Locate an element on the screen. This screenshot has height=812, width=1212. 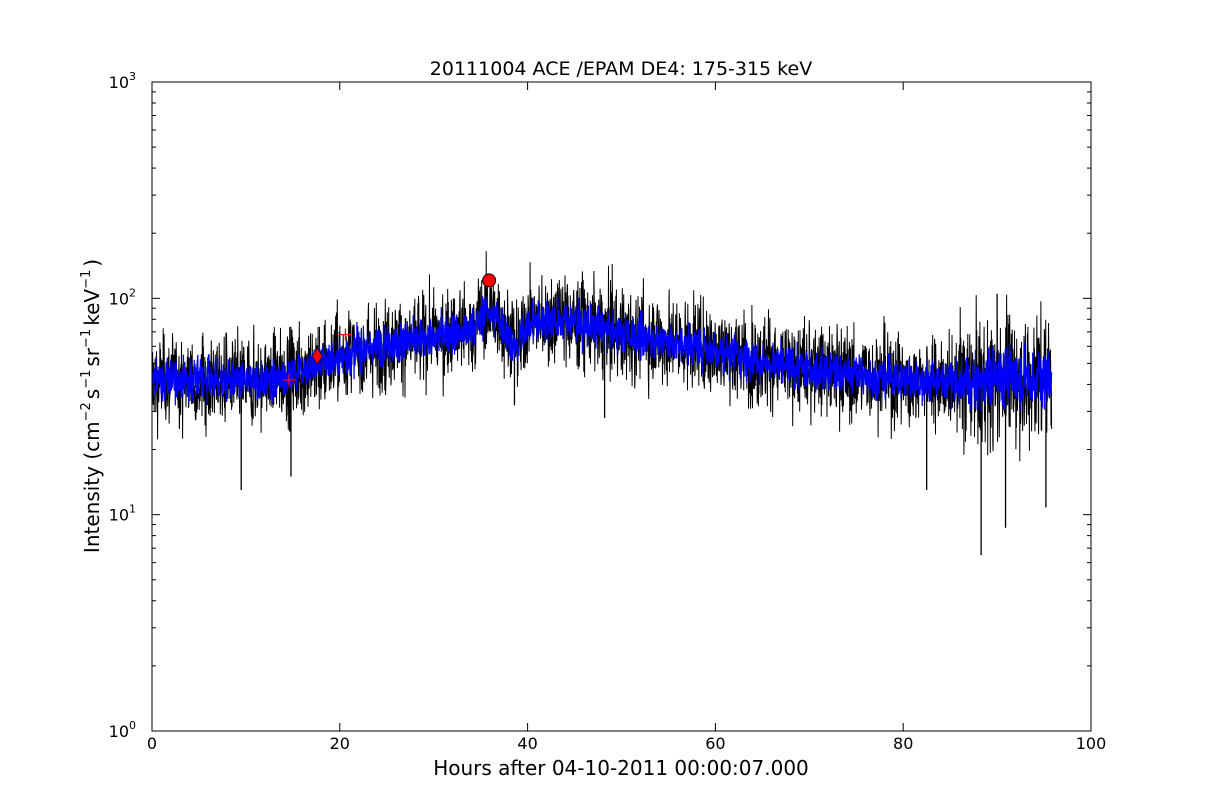
y-tick-label: 10⁰ is located at coordinates (122, 730).